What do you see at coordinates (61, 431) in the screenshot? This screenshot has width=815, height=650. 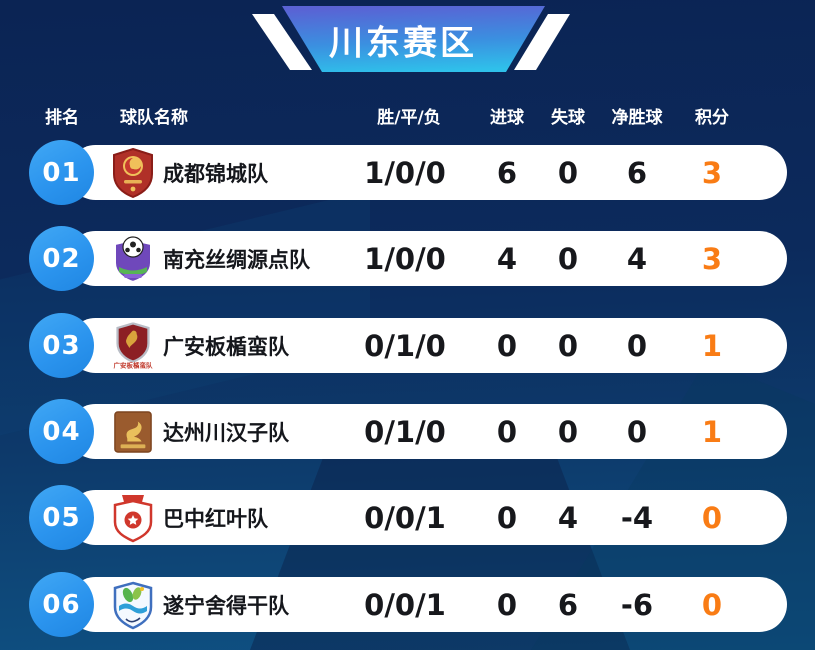 I see `rank-badge: 04` at bounding box center [61, 431].